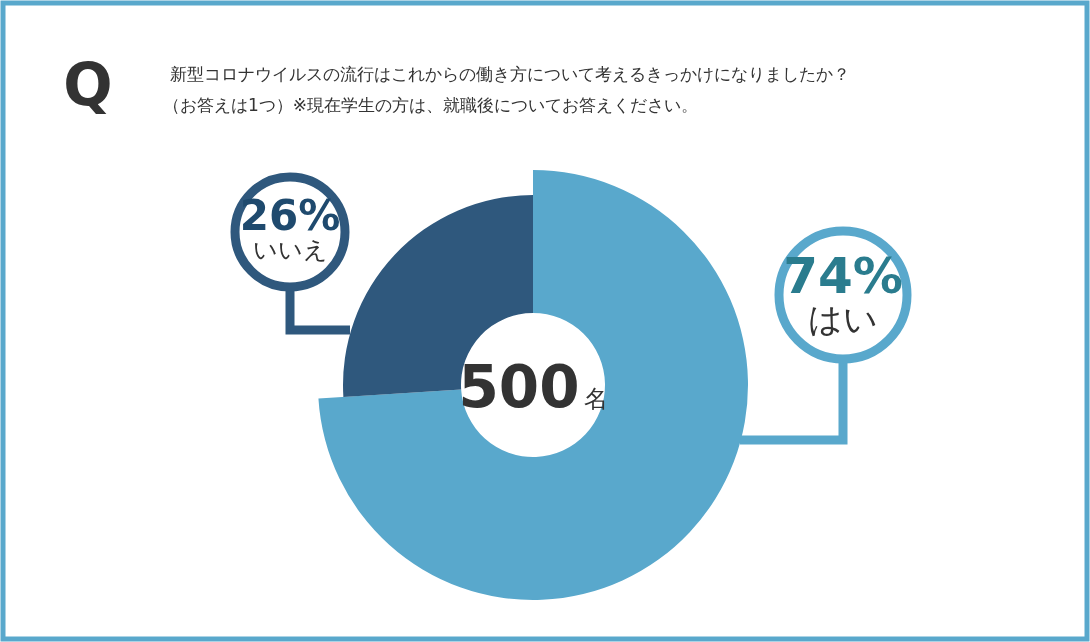 The width and height of the screenshot is (1090, 642). What do you see at coordinates (510, 74) in the screenshot?
I see `chart-title: 新型コロナウイルスの流行はこれからの働き方について考えるきっかけになりましたか？` at bounding box center [510, 74].